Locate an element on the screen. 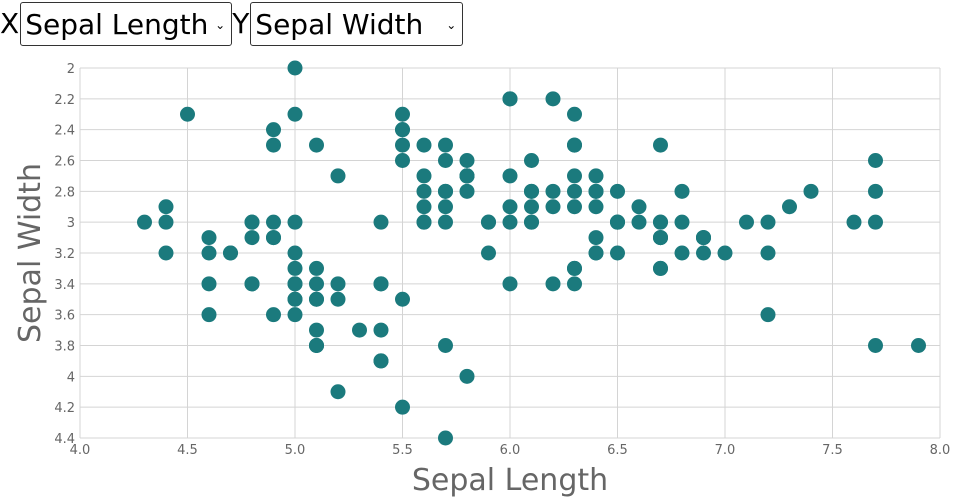 Image resolution: width=960 pixels, height=500 pixels. y-tick-label: 4.2 is located at coordinates (64, 408).